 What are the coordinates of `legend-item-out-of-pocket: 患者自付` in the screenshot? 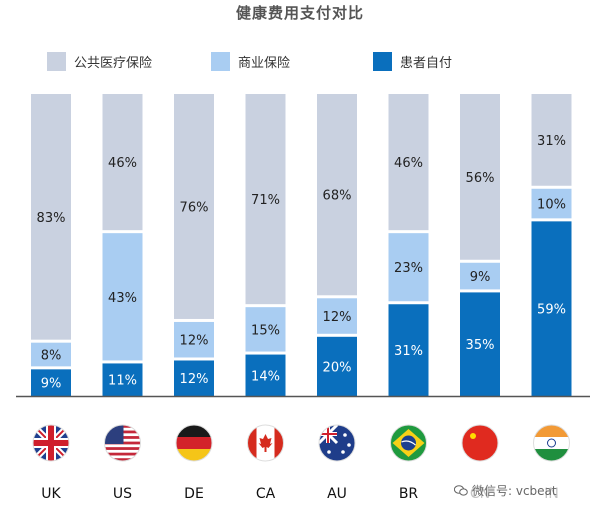 It's located at (412, 61).